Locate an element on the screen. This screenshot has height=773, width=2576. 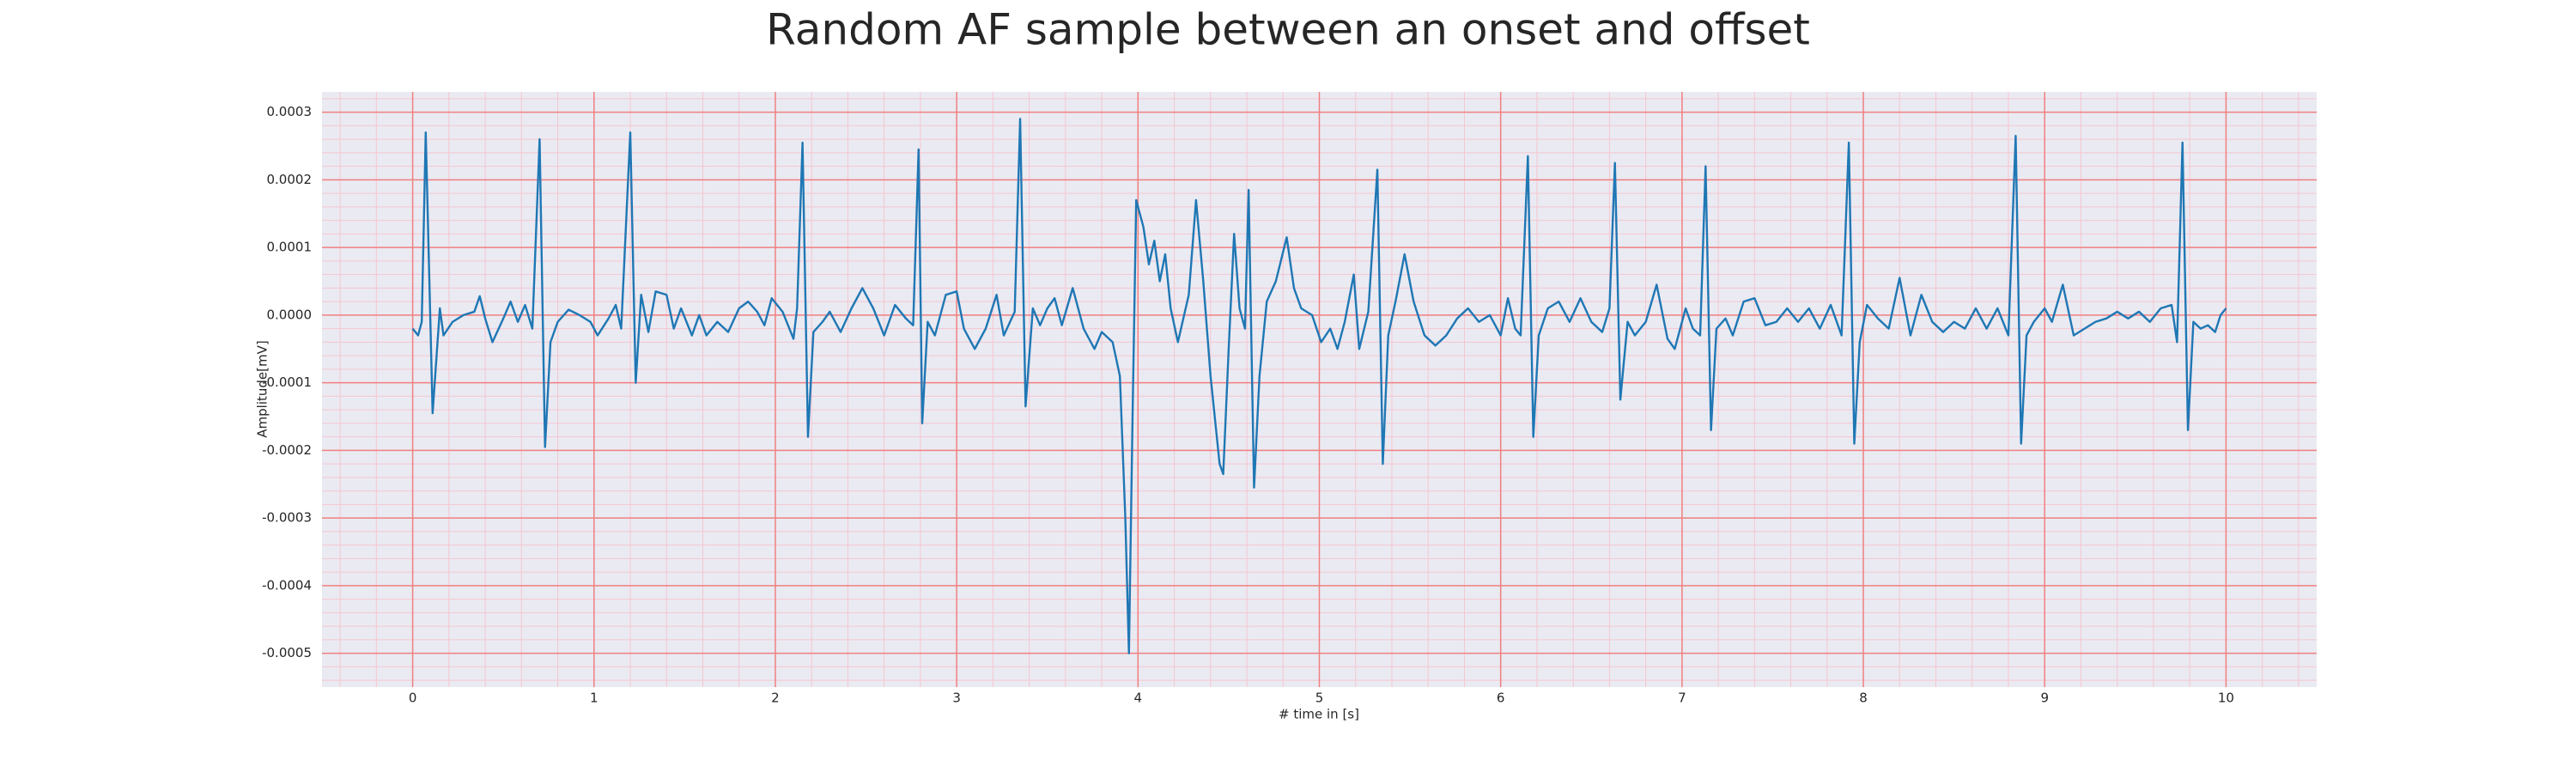
x-tick-label: 3 is located at coordinates (957, 698).